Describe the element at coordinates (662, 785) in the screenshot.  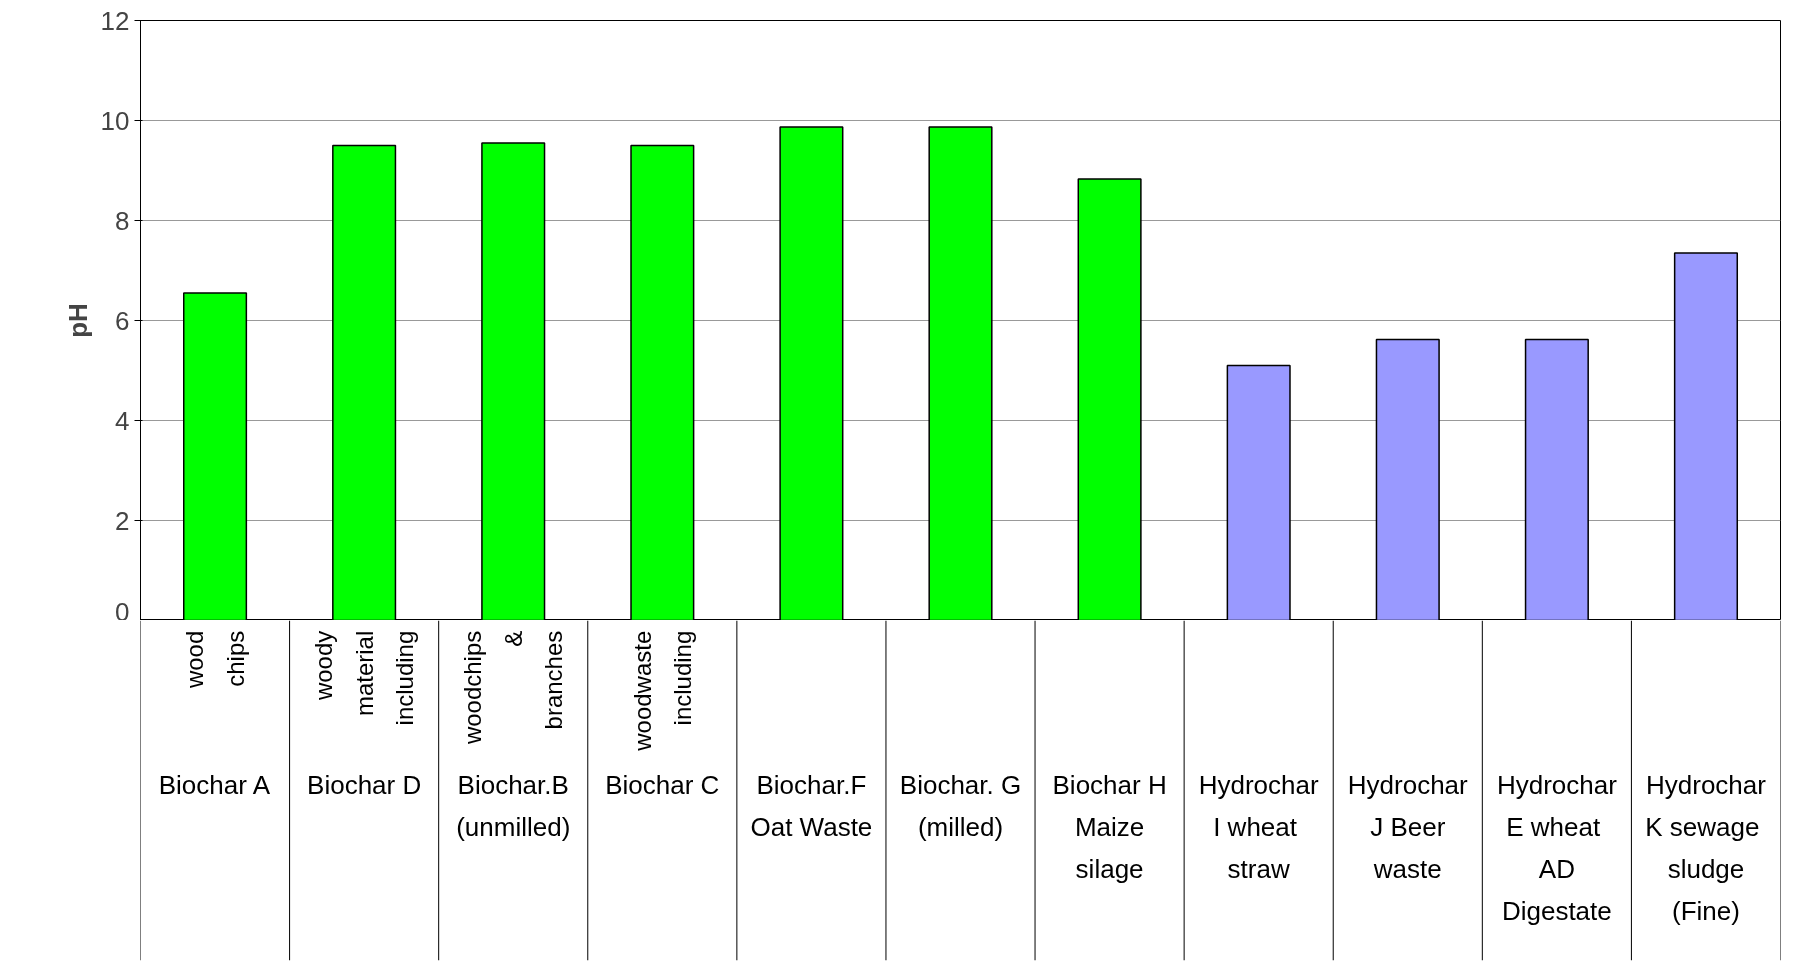
I see `x-tick-label: Biochar C` at that location.